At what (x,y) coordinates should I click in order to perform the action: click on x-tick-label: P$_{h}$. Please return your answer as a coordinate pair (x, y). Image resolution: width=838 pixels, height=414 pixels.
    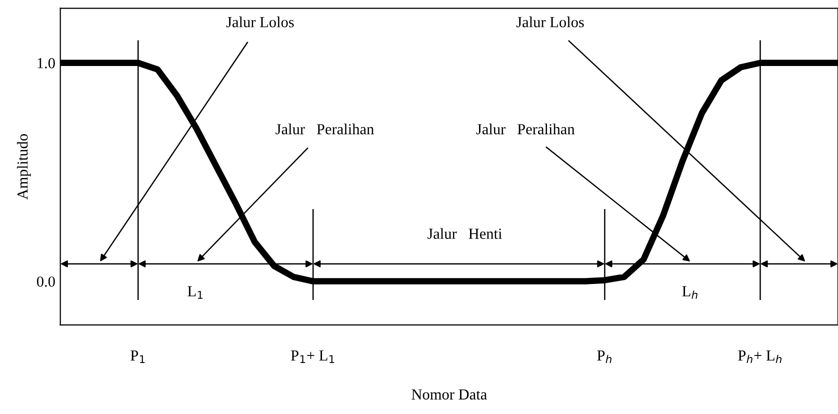
    Looking at the image, I should click on (604, 357).